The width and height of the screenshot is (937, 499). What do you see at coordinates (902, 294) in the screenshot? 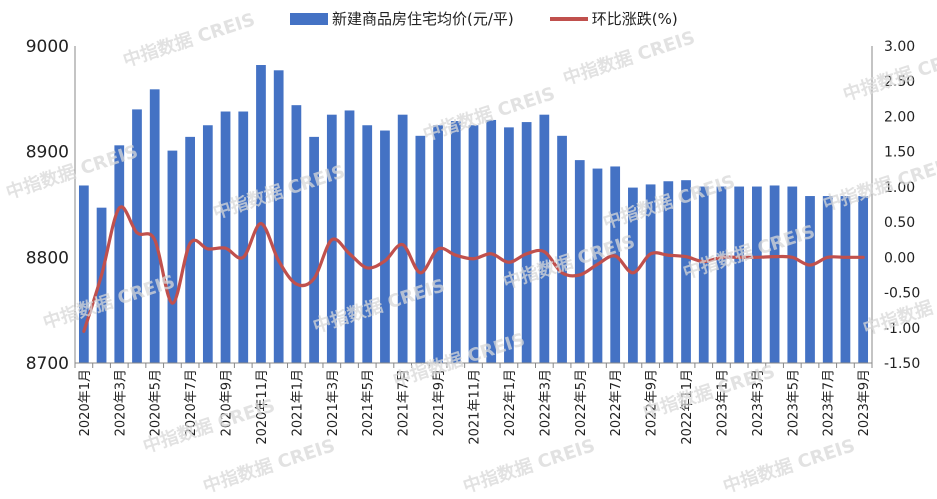
I see `y-right-tick-label: -0.50` at bounding box center [902, 294].